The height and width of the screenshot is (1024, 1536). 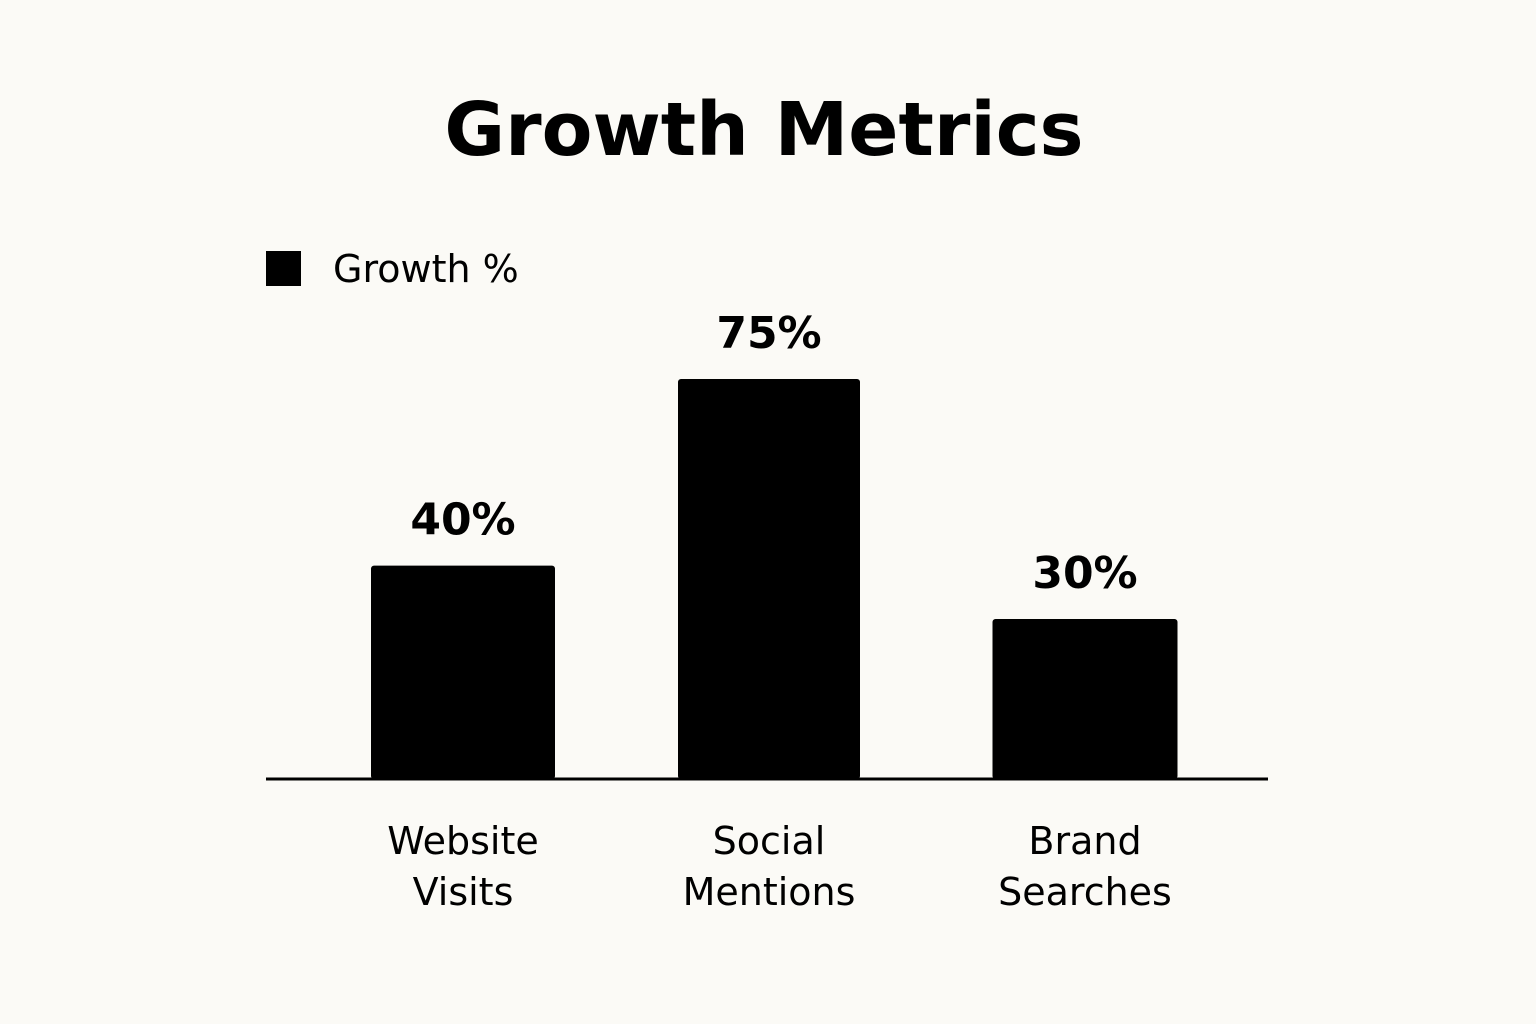 What do you see at coordinates (462, 841) in the screenshot?
I see `category-label-0-line-0: Website` at bounding box center [462, 841].